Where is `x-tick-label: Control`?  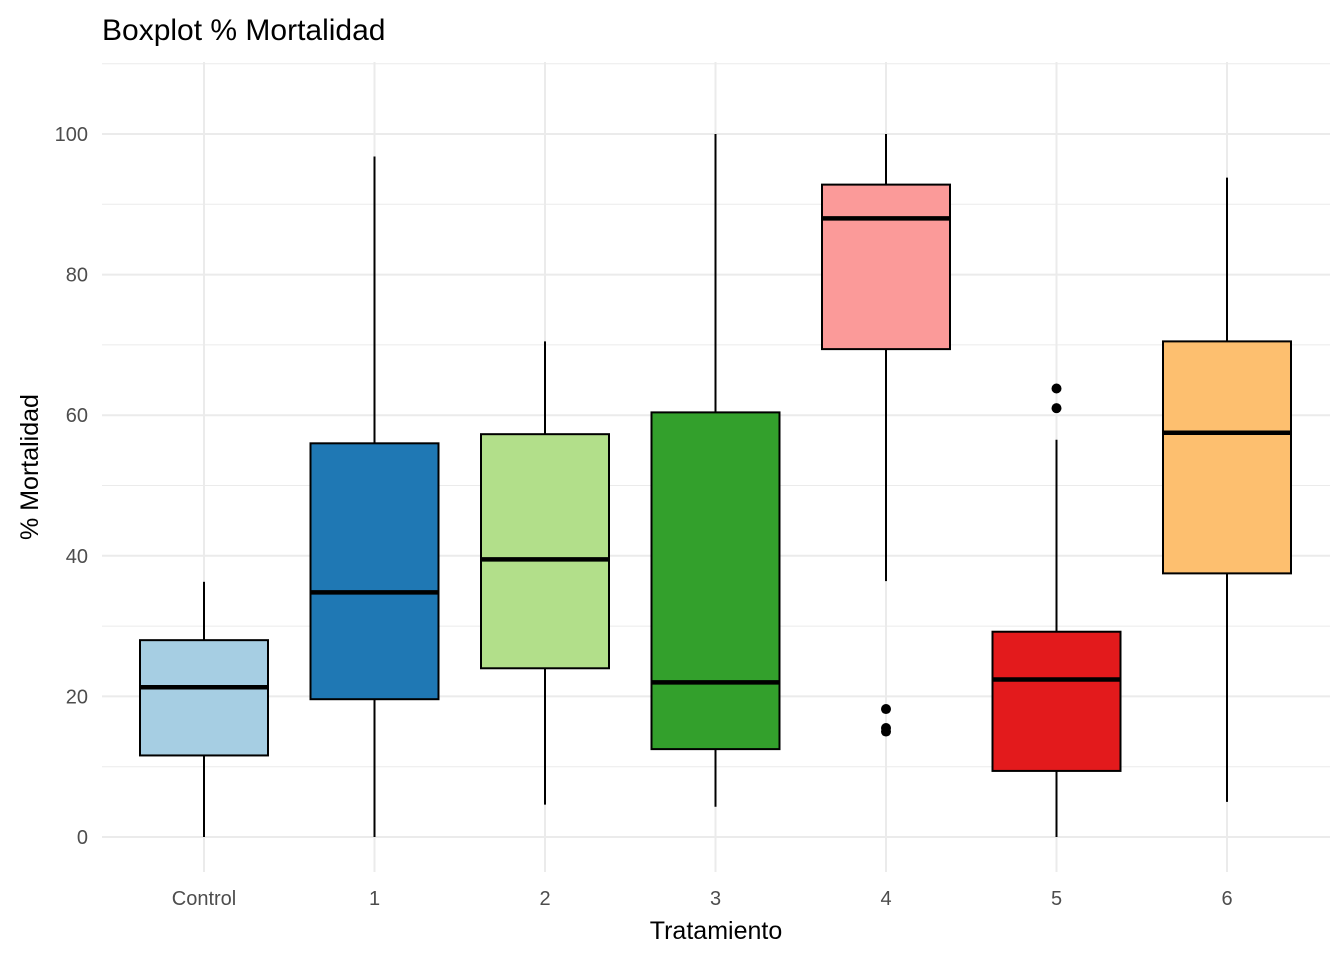
x-tick-label: Control is located at coordinates (204, 899).